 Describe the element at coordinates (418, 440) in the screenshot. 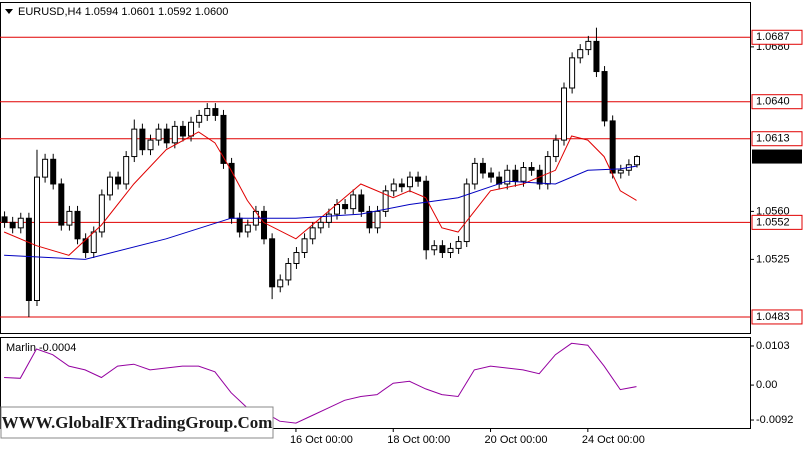

I see `x-tick-label: 18 Oct 00:00` at that location.